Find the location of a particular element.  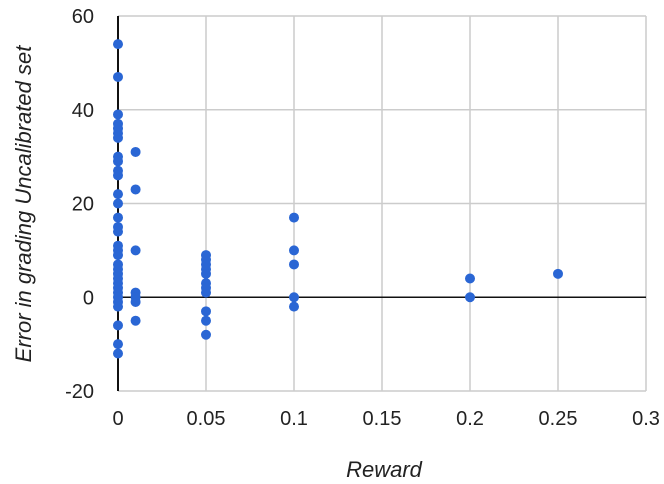

y-tick-label: 40 is located at coordinates (83, 111).